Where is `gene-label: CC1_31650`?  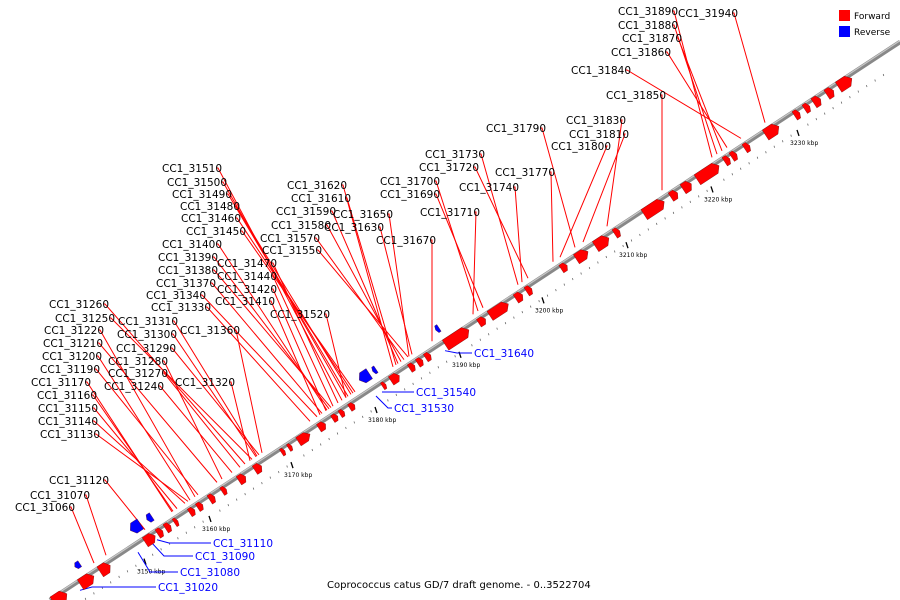
gene-label: CC1_31650 is located at coordinates (363, 215).